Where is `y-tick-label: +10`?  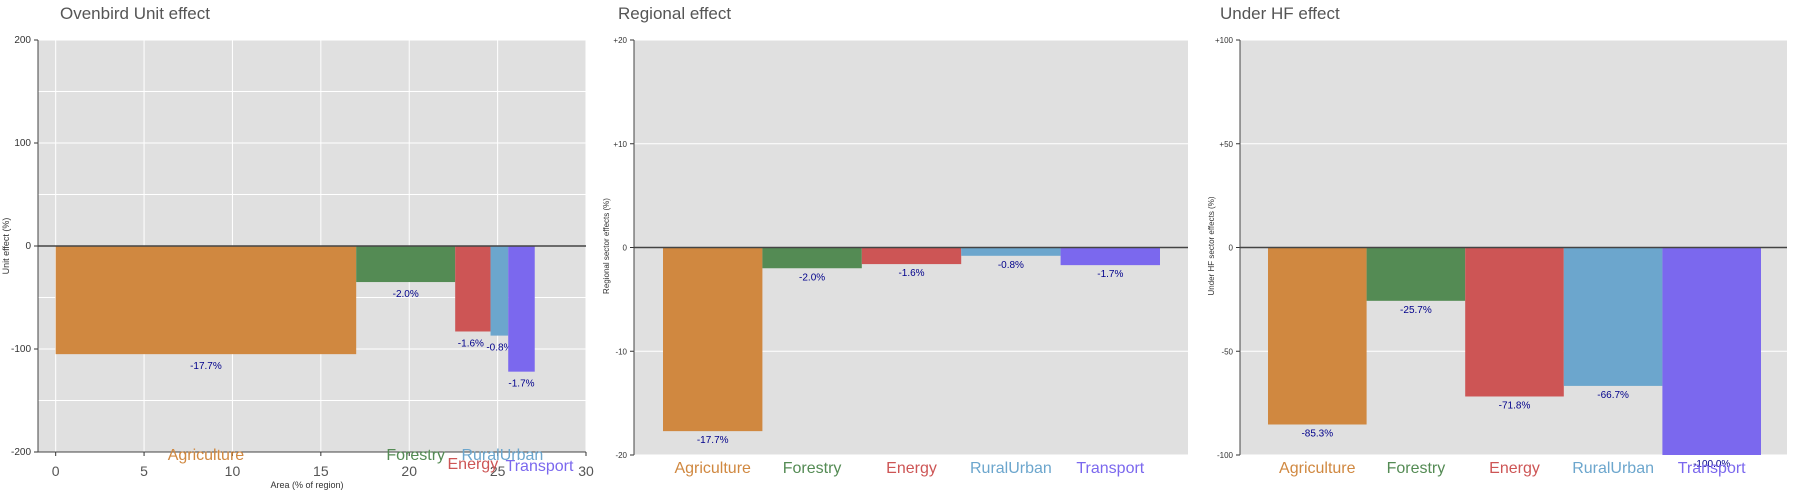 y-tick-label: +10 is located at coordinates (620, 144).